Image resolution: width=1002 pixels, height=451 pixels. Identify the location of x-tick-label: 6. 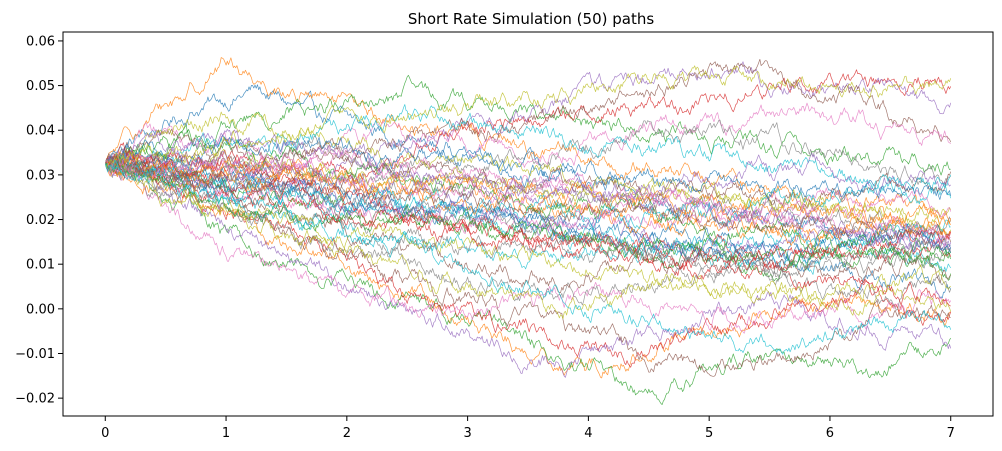
(830, 433).